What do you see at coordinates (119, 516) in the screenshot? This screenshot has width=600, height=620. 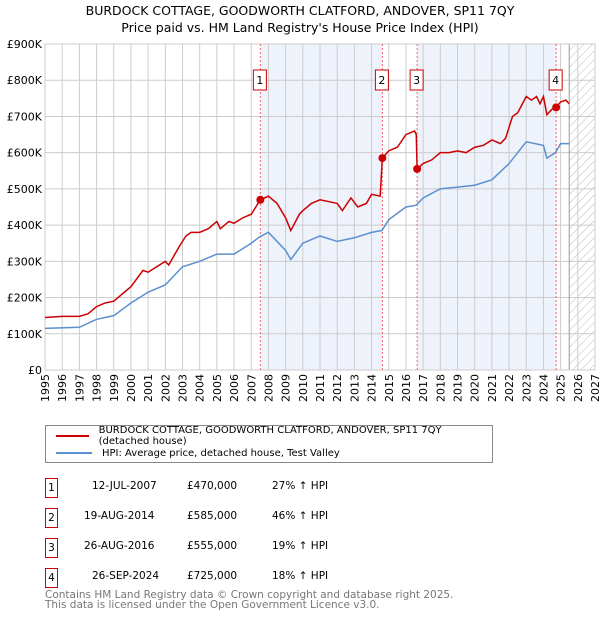 I see `sale-date: 19-AUG-2014` at bounding box center [119, 516].